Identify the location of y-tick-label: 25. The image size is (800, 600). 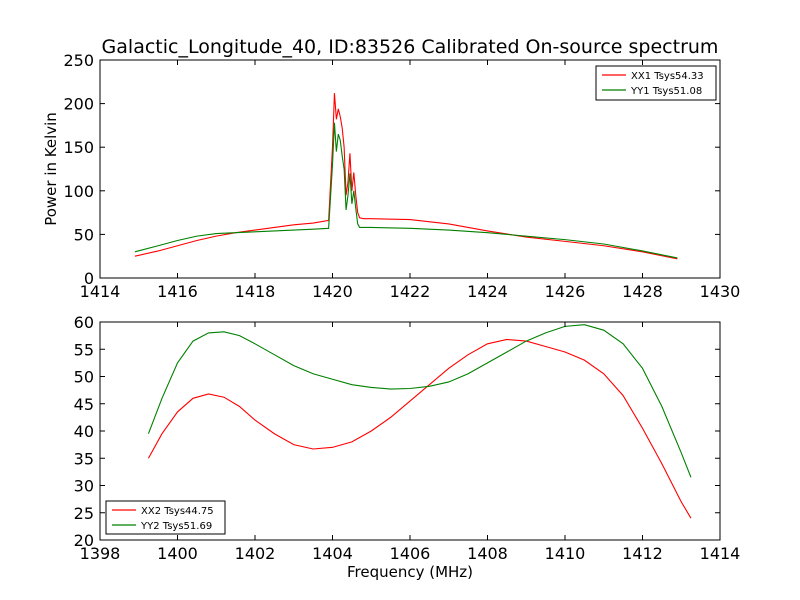
(84, 513).